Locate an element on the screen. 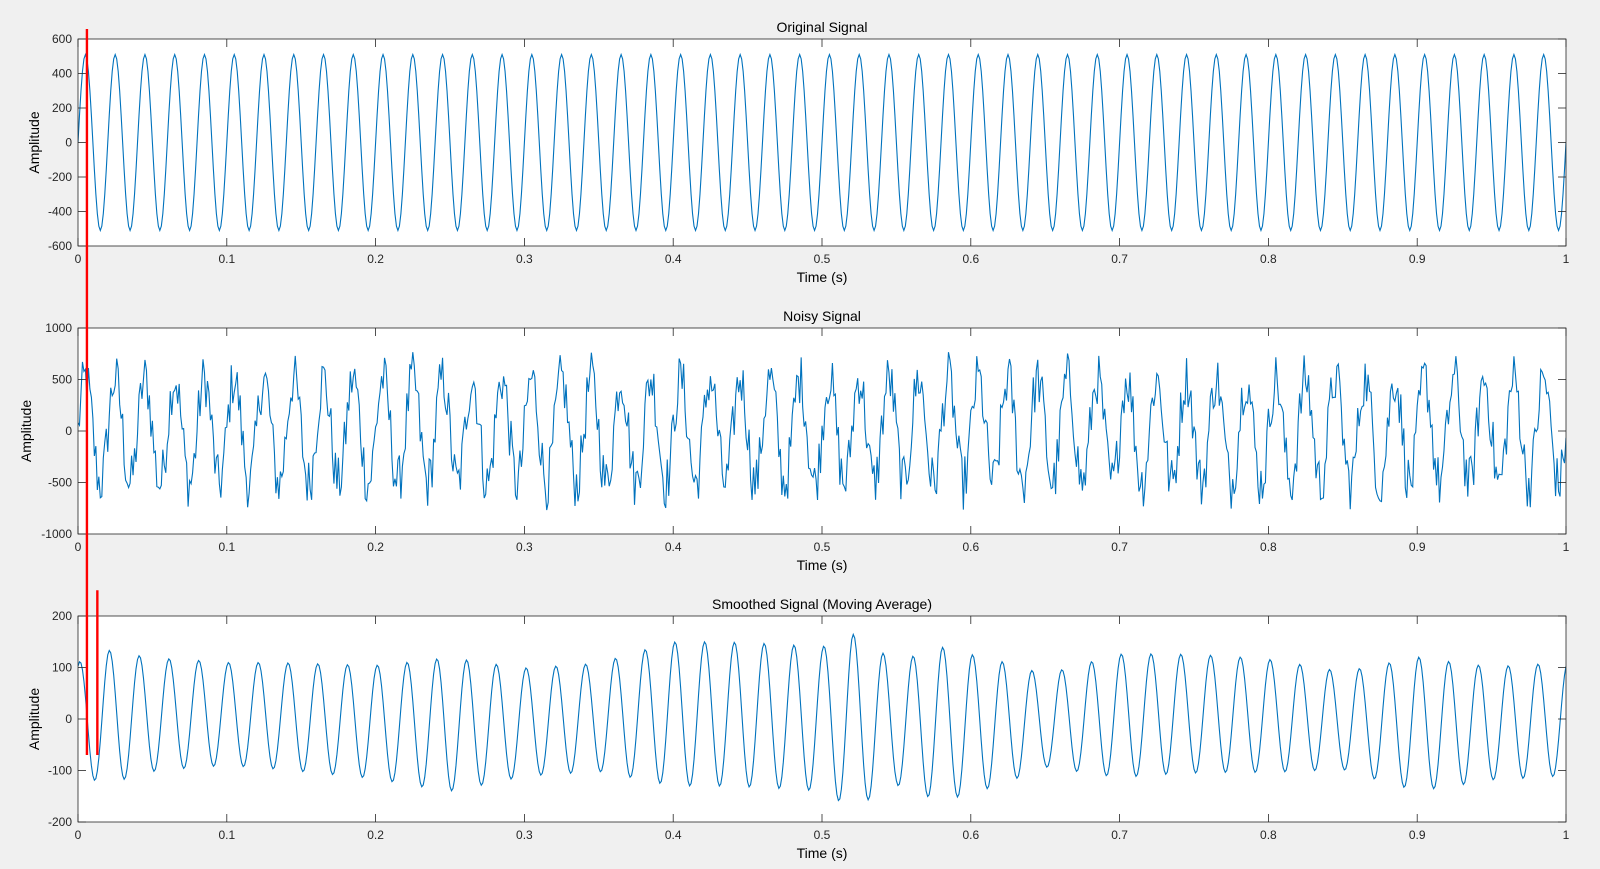  annotation-layer is located at coordinates (92, 392).